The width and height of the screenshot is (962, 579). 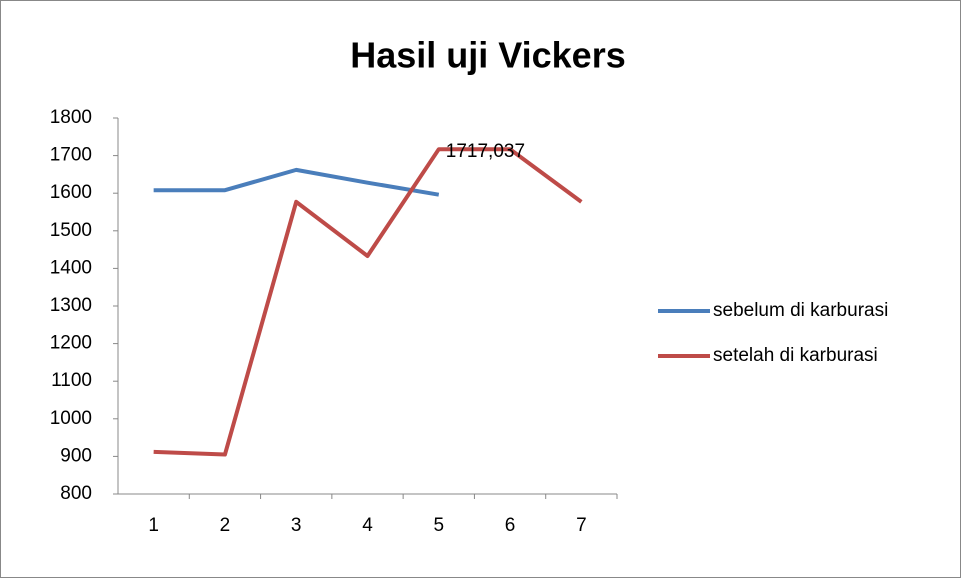 What do you see at coordinates (71, 343) in the screenshot?
I see `y-tick-label: 1200` at bounding box center [71, 343].